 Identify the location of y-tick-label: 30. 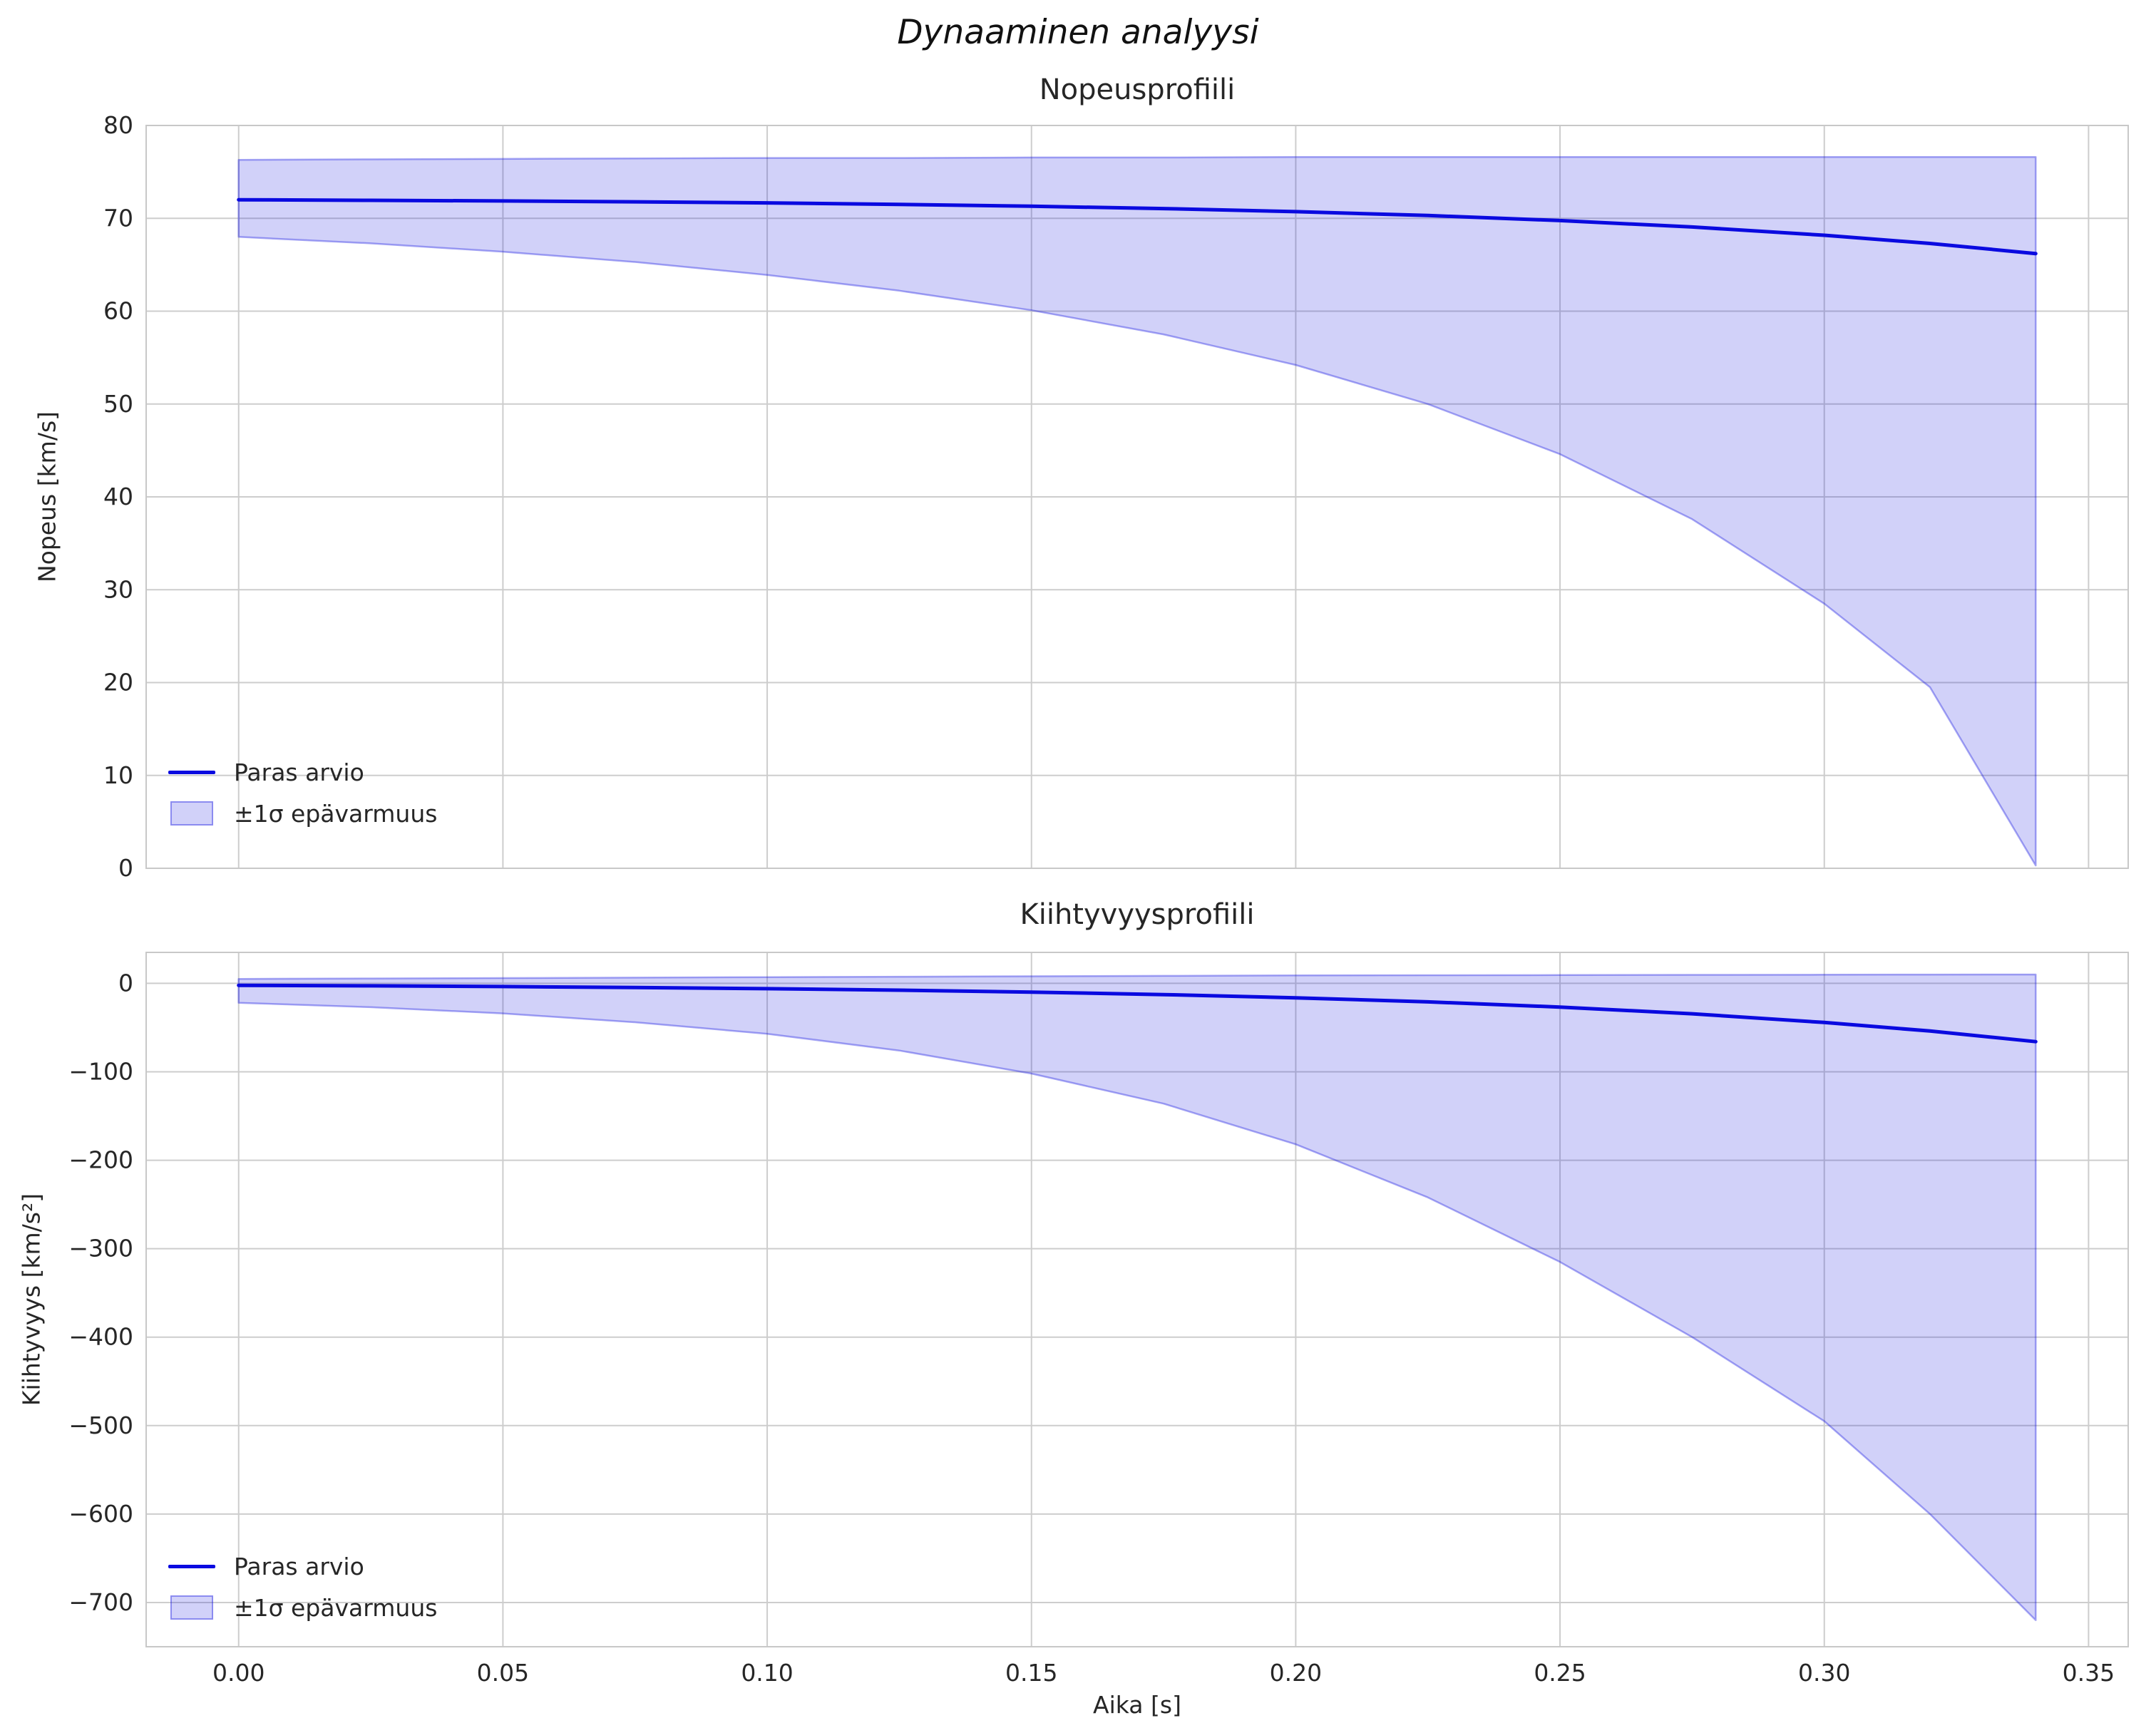
(118, 589).